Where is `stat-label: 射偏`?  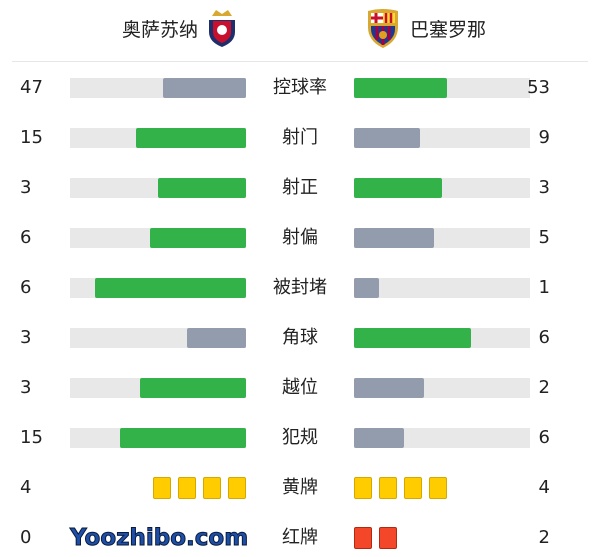
stat-label: 射偏 is located at coordinates (300, 237).